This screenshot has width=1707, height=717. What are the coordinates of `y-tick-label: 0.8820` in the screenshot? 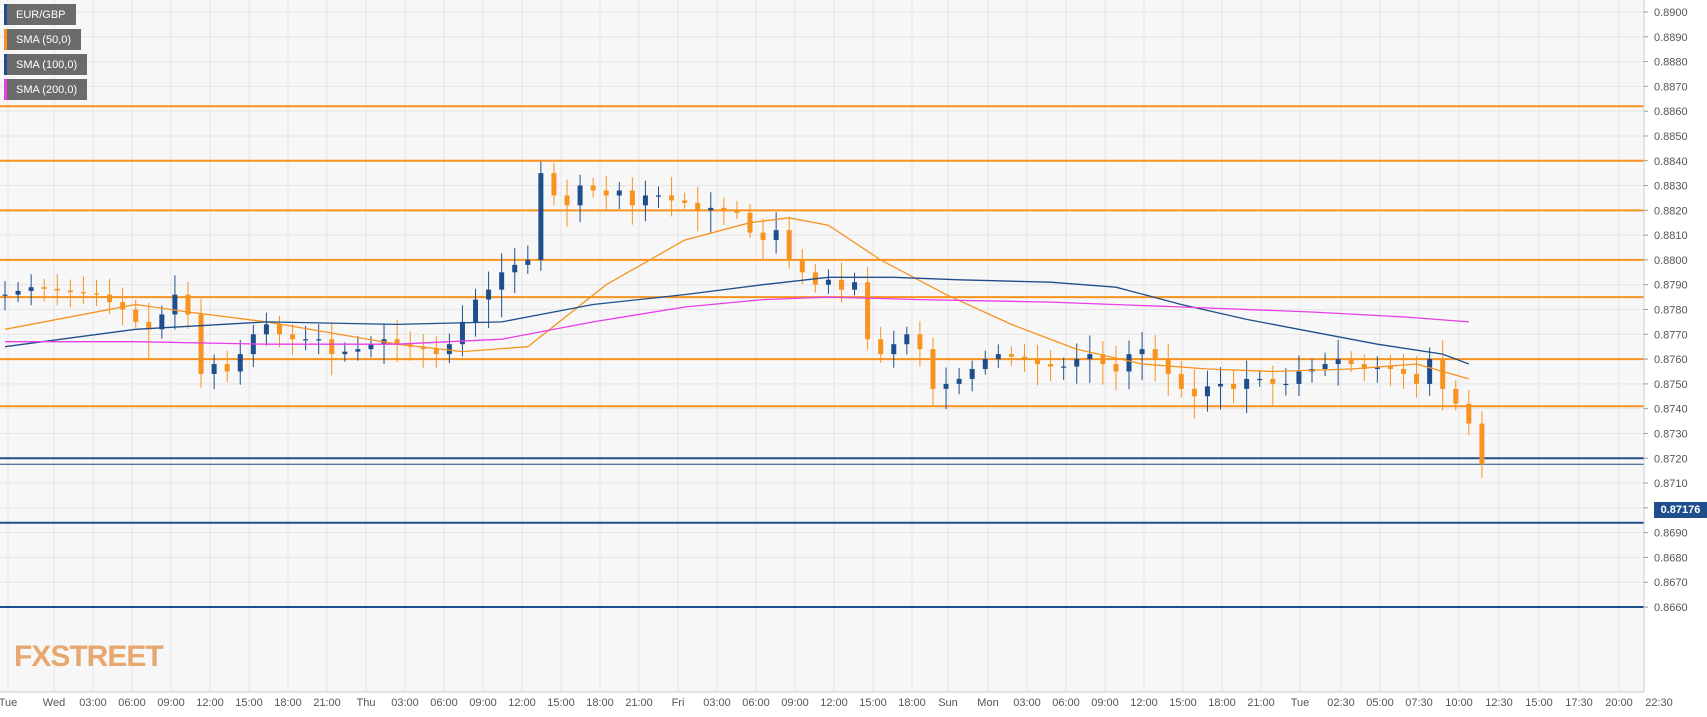 It's located at (1671, 211).